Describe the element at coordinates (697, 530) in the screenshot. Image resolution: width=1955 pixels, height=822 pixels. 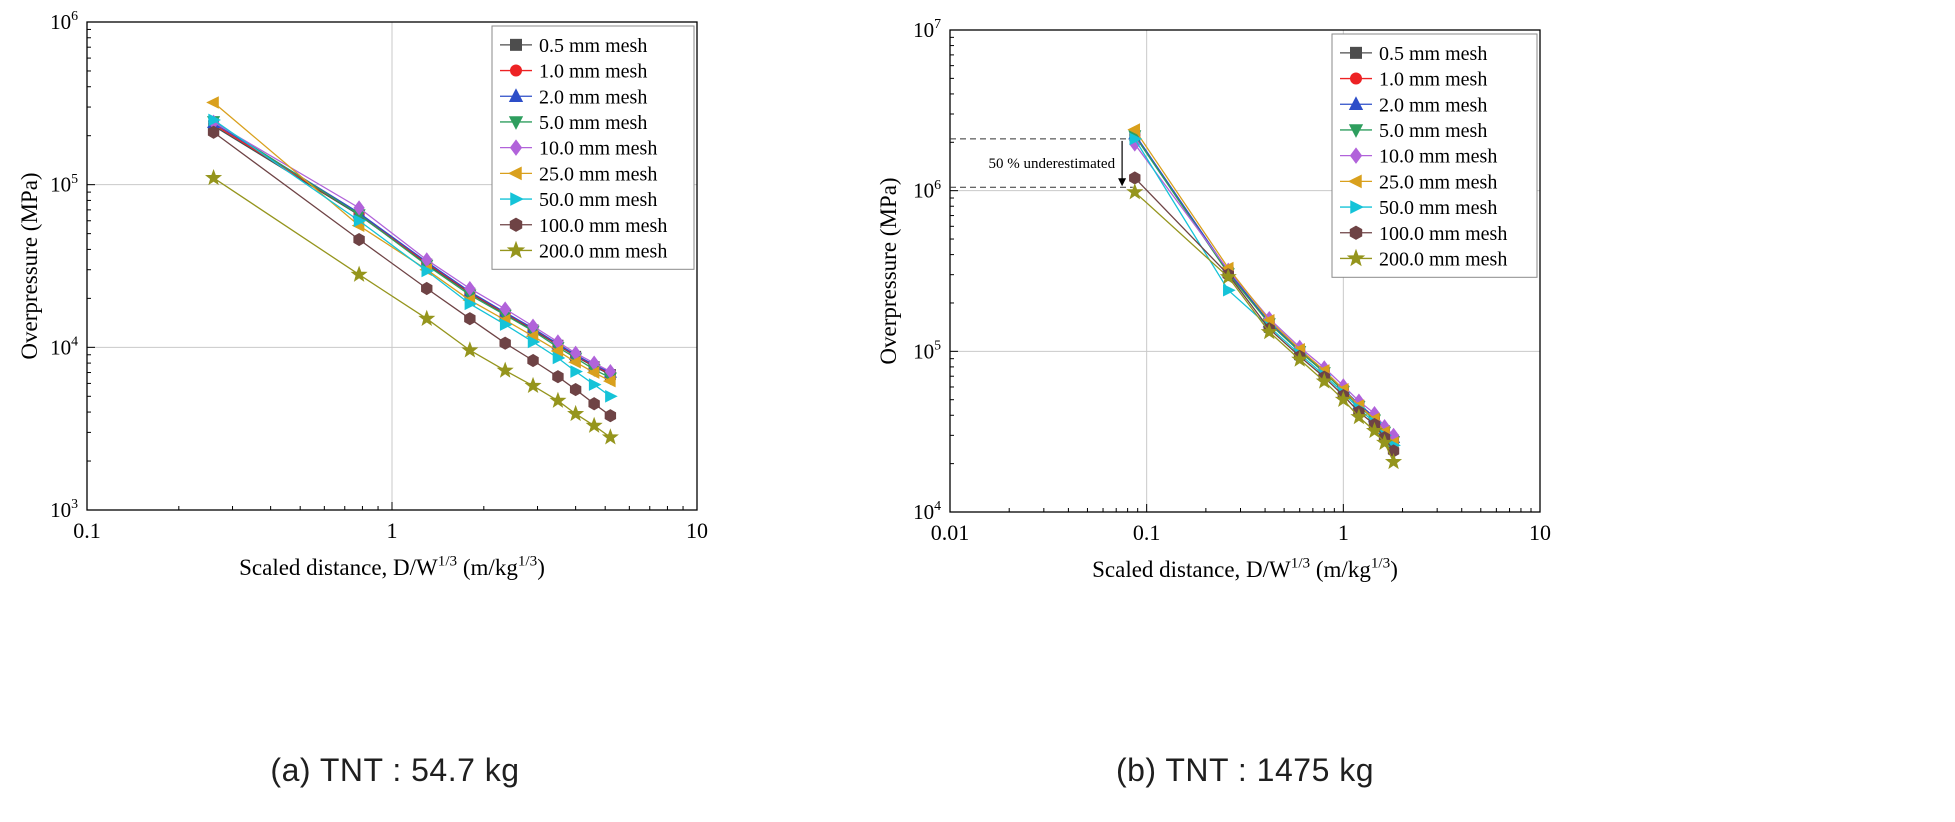
I see `x-tick-label: 10` at that location.